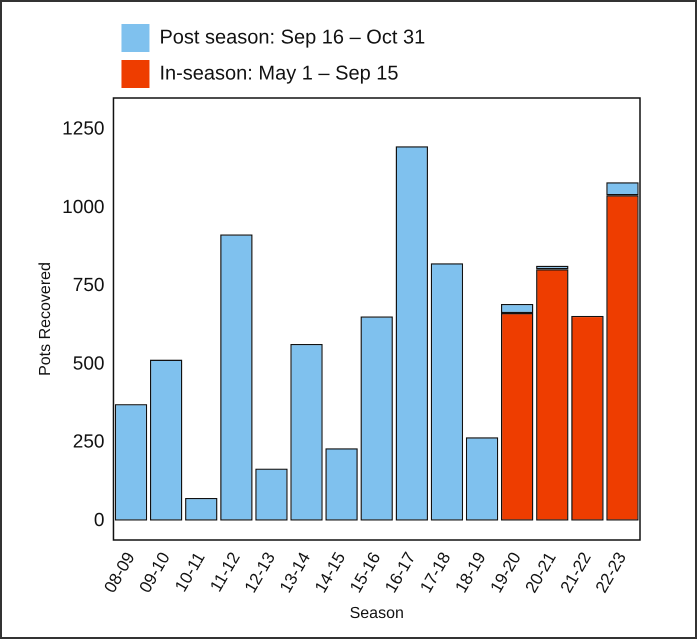 This screenshot has width=697, height=639. I want to click on y-tick-label: 750, so click(88, 285).